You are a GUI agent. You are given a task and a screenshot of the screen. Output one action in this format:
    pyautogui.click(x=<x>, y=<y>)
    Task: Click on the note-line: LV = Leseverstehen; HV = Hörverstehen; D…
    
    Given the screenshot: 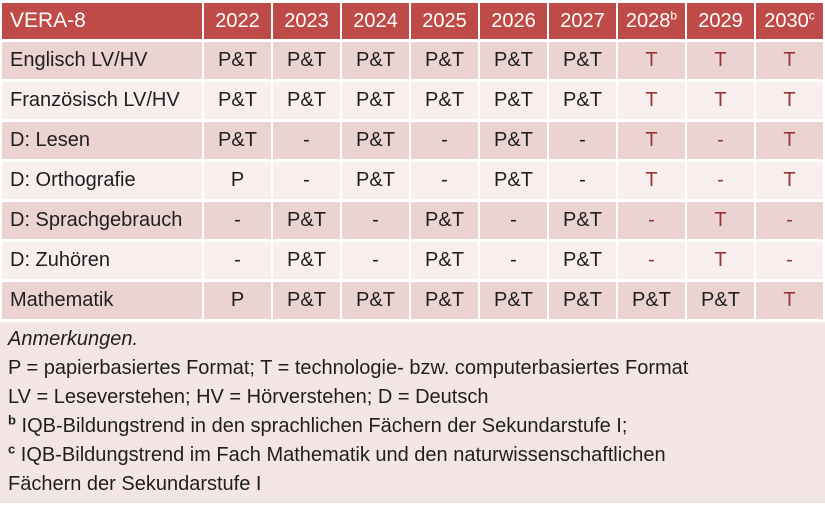 What is the action you would take?
    pyautogui.click(x=248, y=397)
    